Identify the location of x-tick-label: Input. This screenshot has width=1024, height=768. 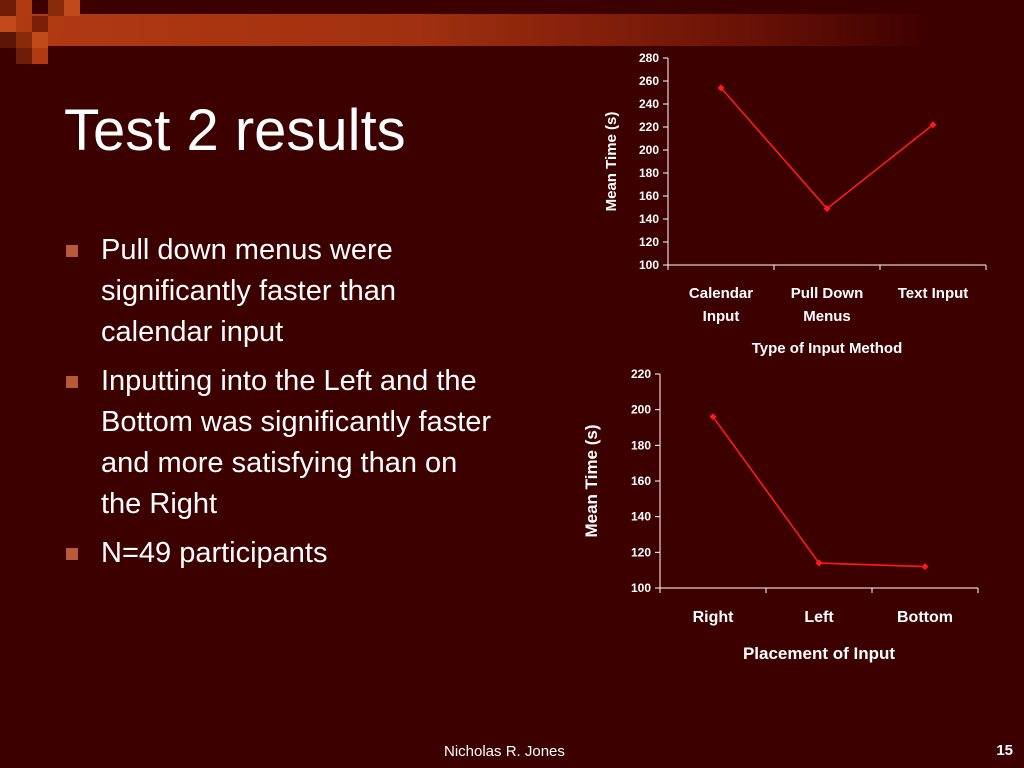
(721, 316).